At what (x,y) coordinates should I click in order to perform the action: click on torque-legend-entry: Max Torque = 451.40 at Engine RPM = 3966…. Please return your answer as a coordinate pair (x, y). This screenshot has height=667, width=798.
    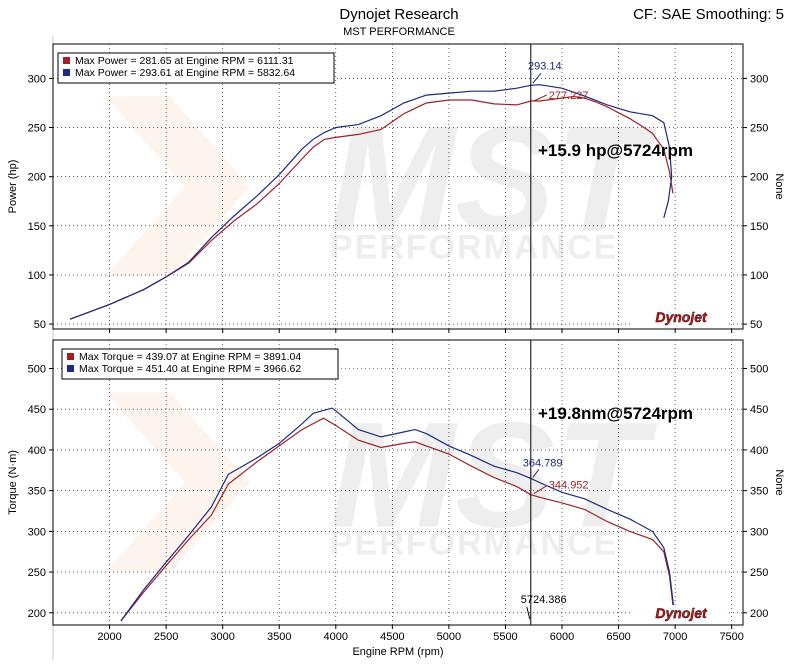
    Looking at the image, I should click on (190, 369).